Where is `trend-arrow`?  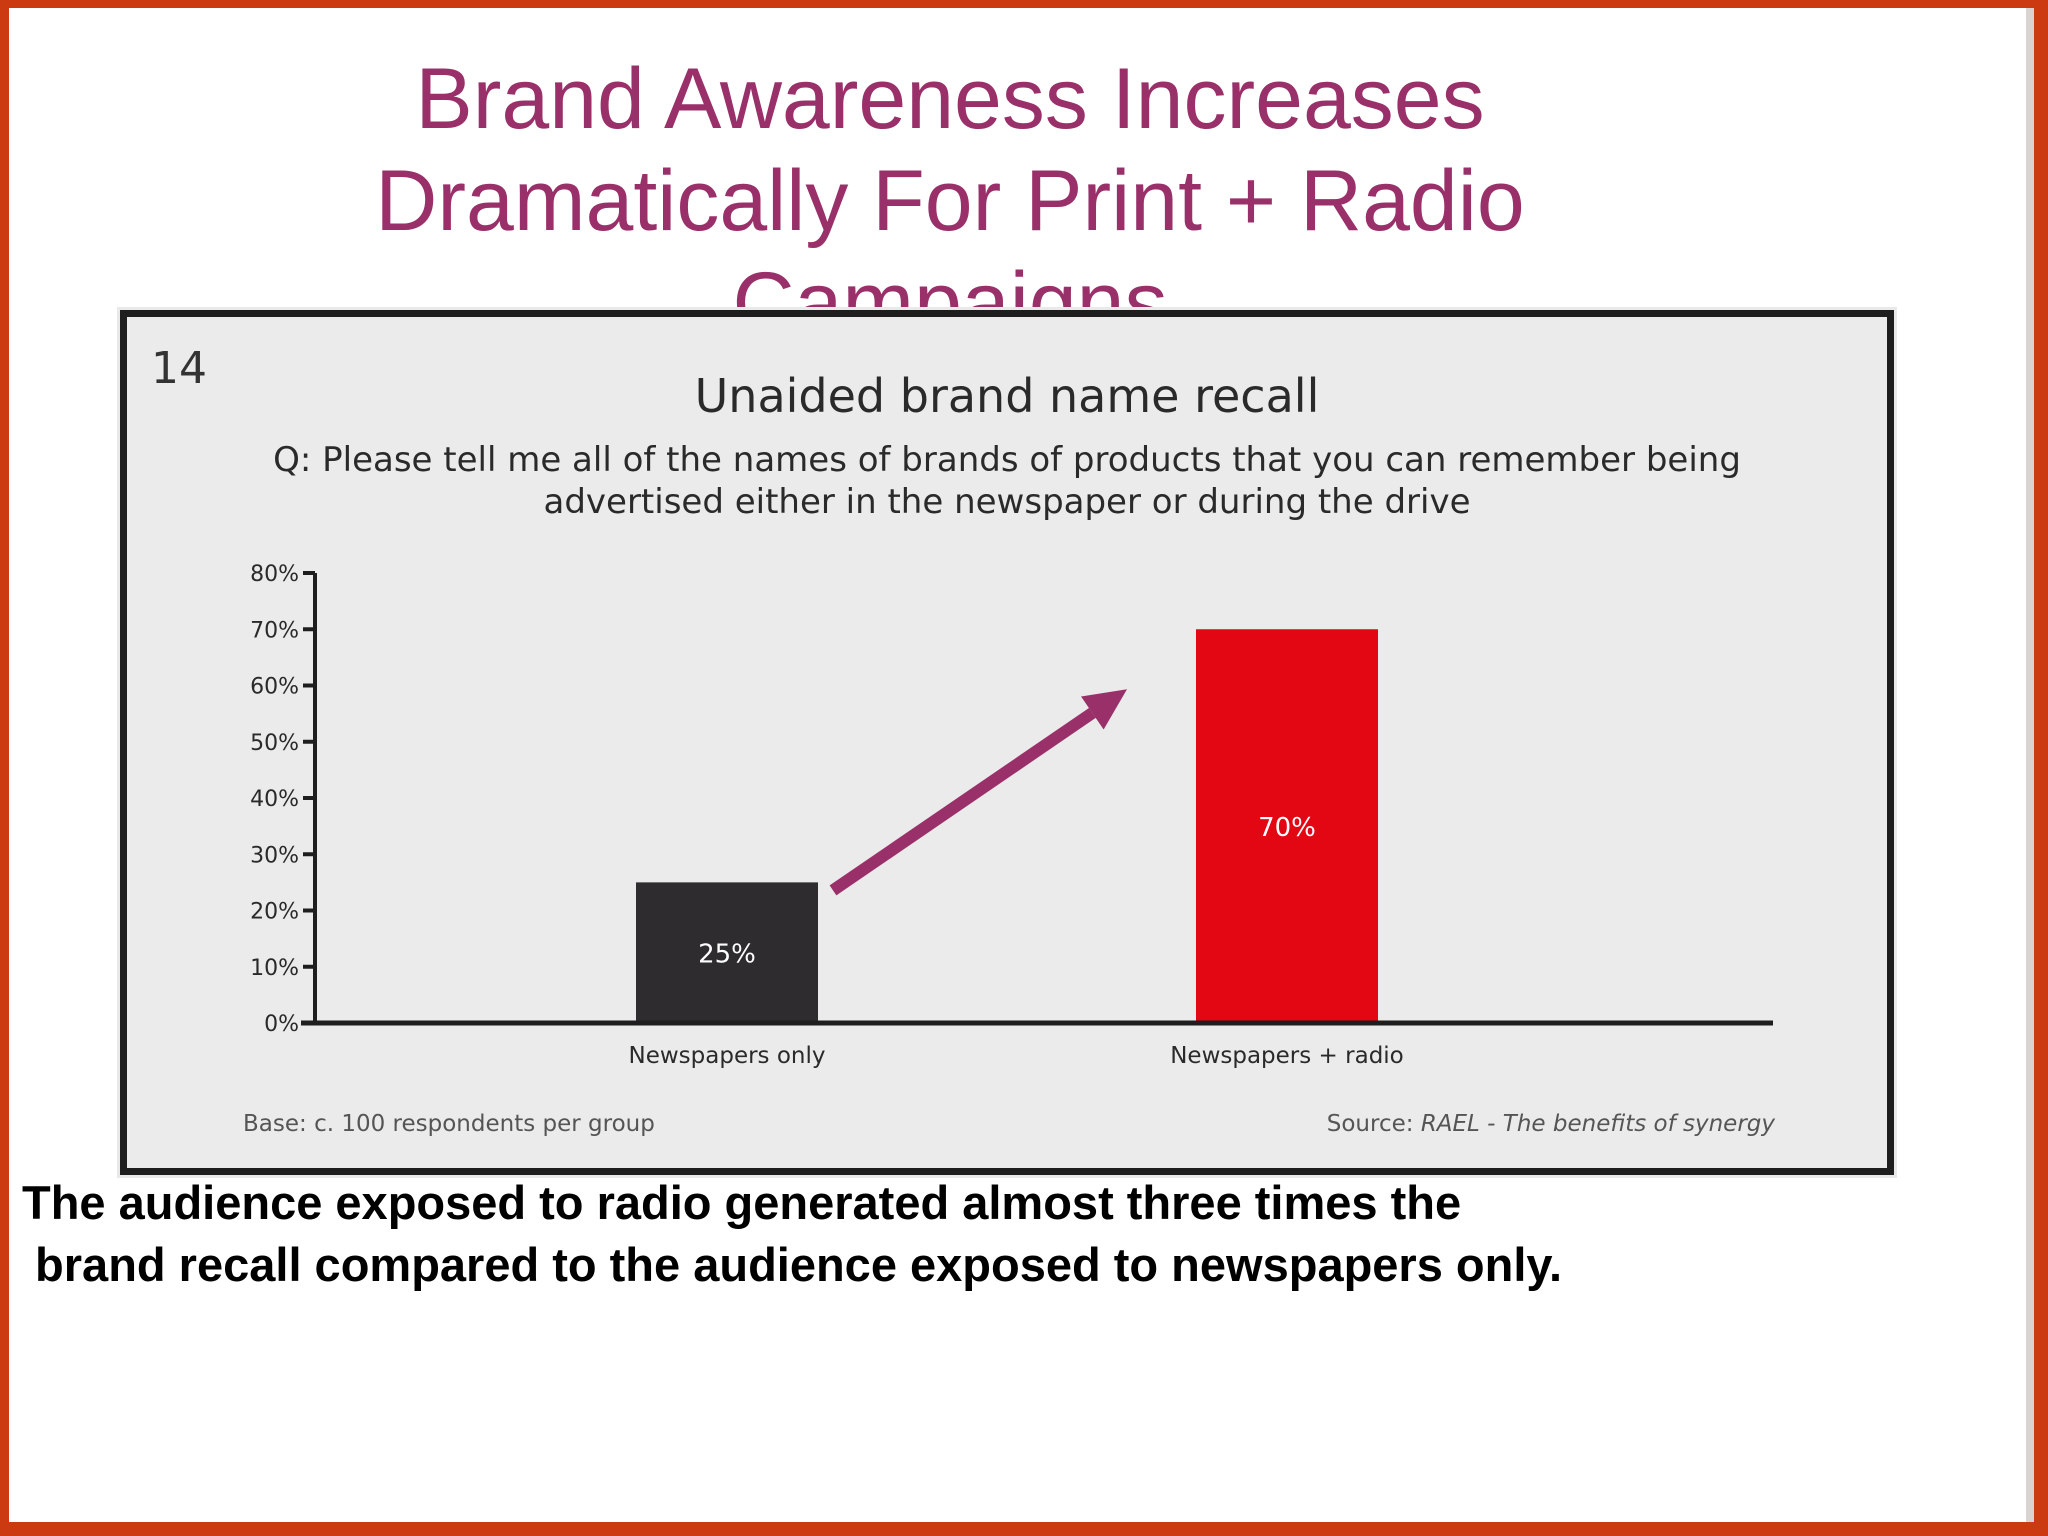 trend-arrow is located at coordinates (978, 792).